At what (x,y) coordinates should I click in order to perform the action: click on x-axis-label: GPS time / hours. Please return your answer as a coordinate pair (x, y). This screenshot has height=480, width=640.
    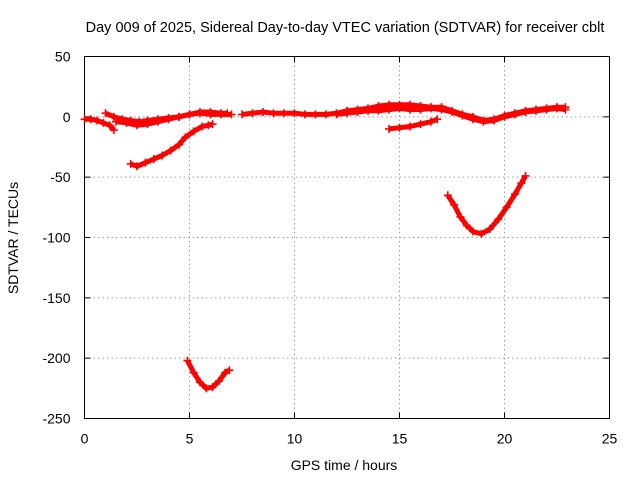
    Looking at the image, I should click on (344, 465).